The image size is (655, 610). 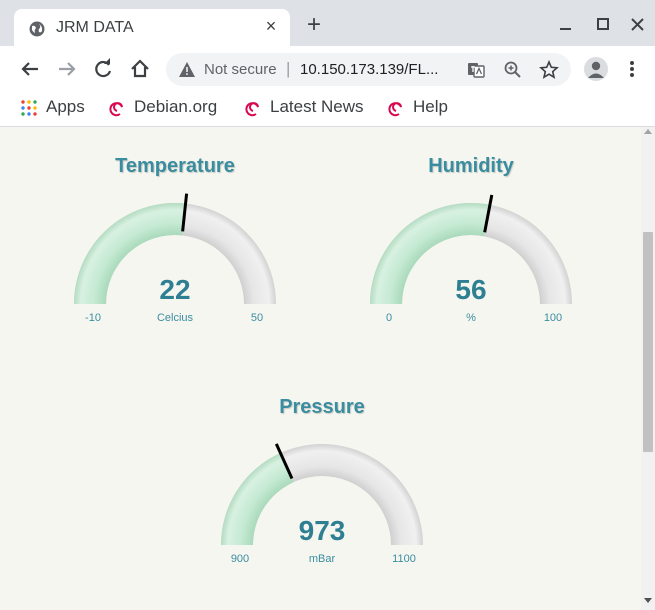 What do you see at coordinates (327, 23) in the screenshot?
I see `tab-strip: JRM DATA × +` at bounding box center [327, 23].